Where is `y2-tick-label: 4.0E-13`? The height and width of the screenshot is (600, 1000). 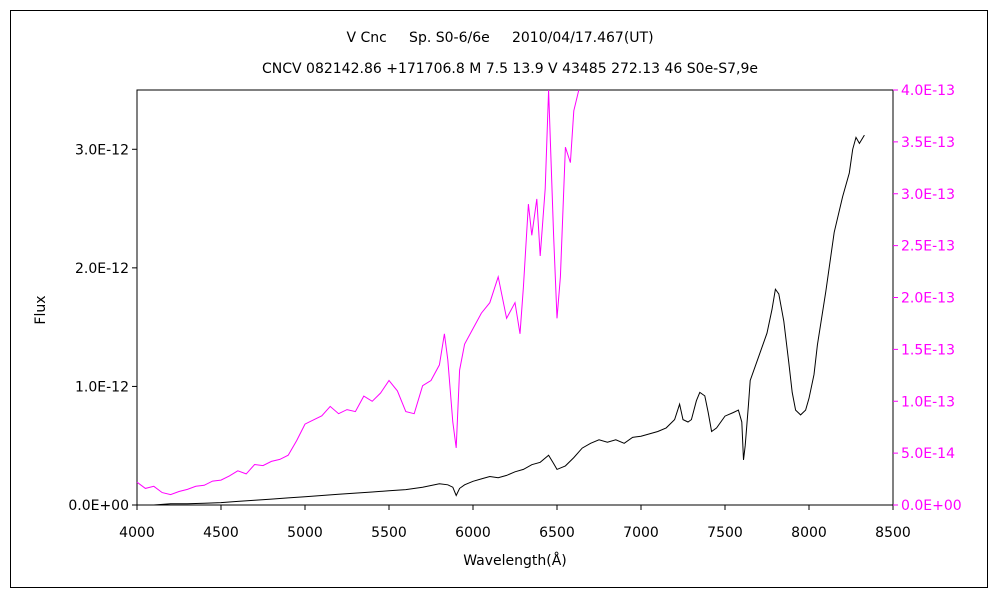 y2-tick-label: 4.0E-13 is located at coordinates (928, 91).